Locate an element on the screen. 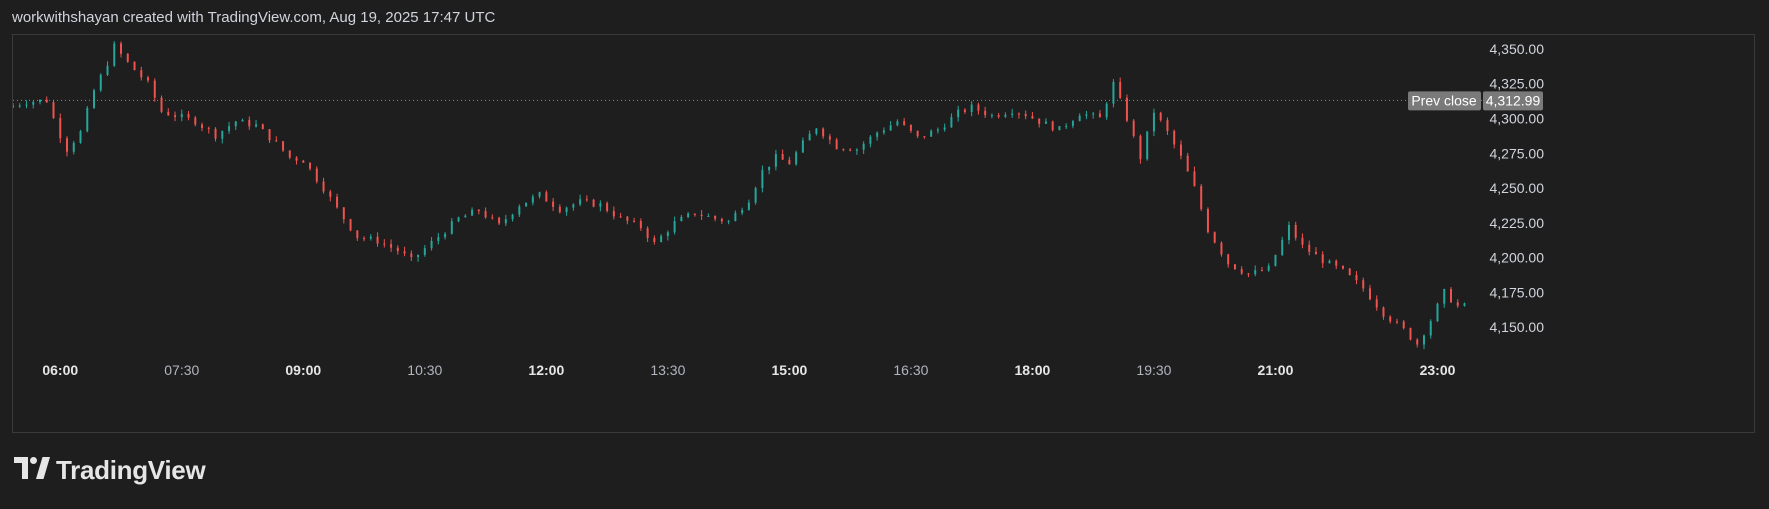 Image resolution: width=1769 pixels, height=509 pixels. prev-close-value: 4,312.99 is located at coordinates (1513, 100).